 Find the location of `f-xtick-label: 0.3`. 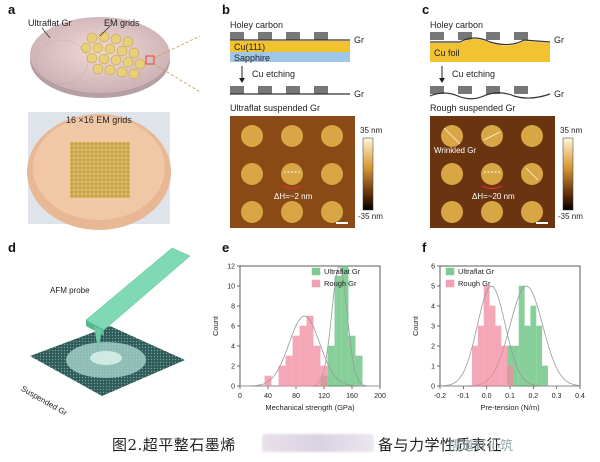

f-xtick-label: 0.3 is located at coordinates (557, 396).